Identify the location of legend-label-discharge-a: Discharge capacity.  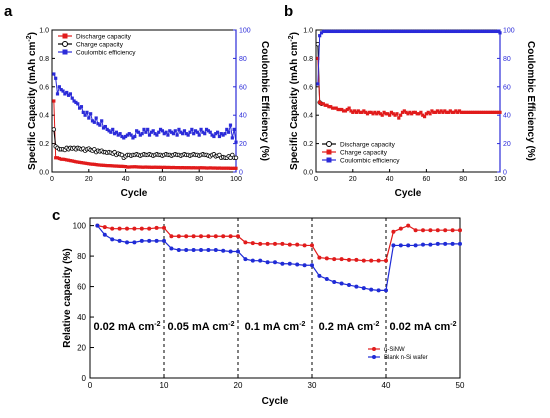
(104, 37).